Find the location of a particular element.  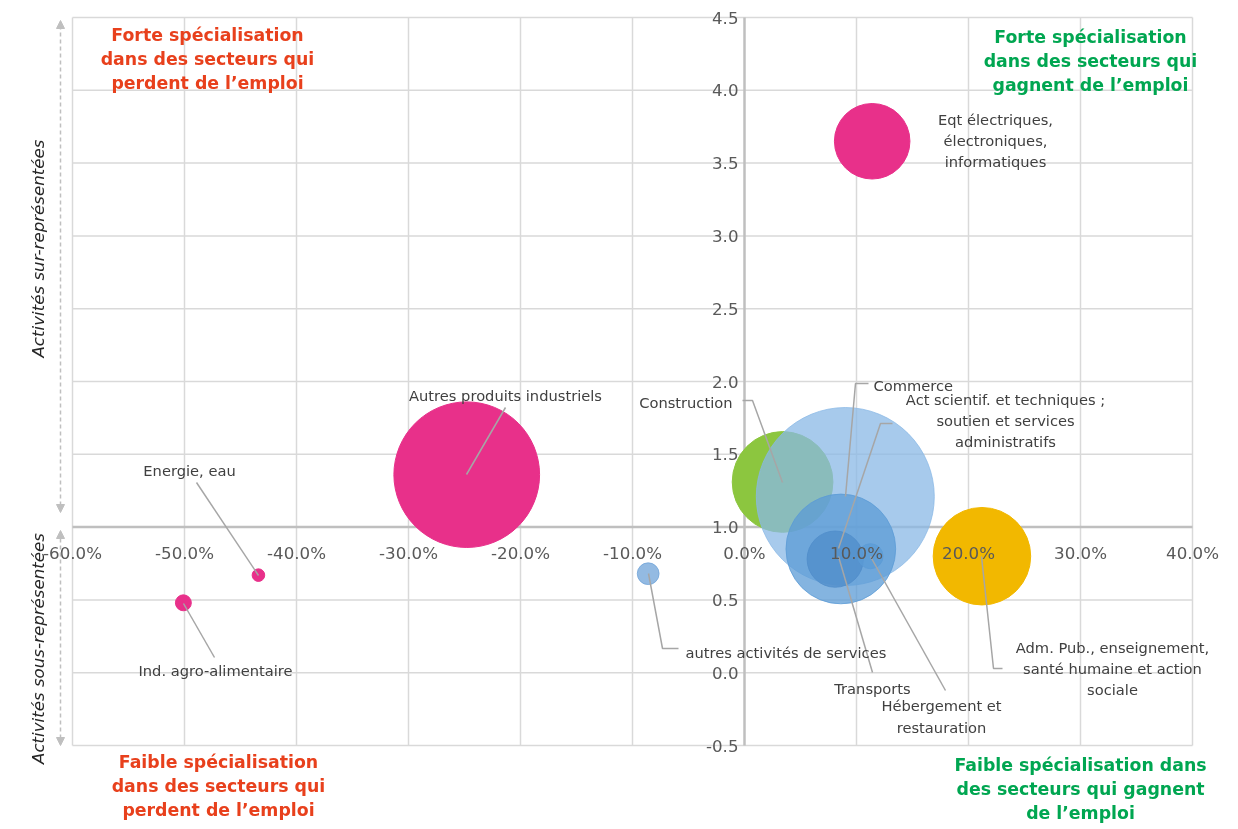

text: Ind. agro-alimentaire is located at coordinates (215, 670).